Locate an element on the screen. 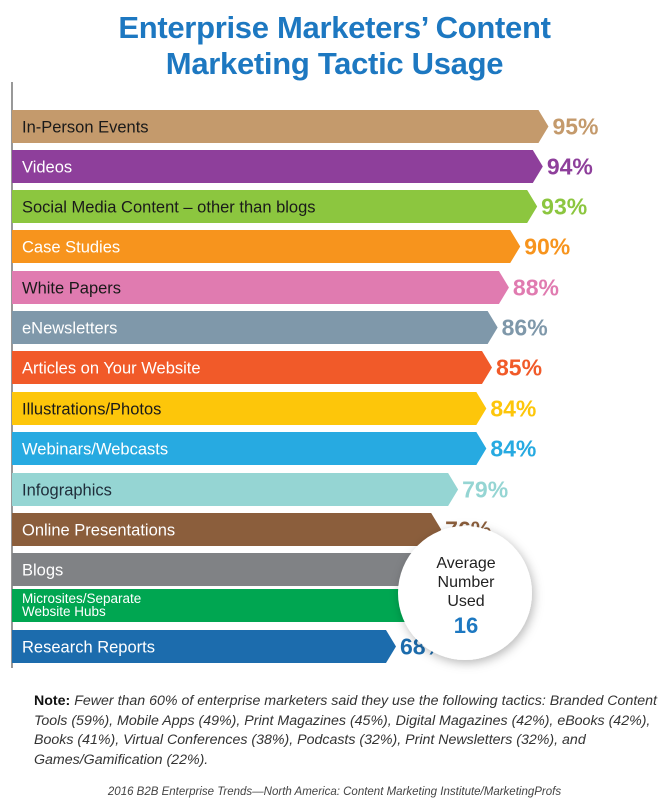 This screenshot has width=669, height=809. category-label-10: Online Presentations is located at coordinates (98, 531).